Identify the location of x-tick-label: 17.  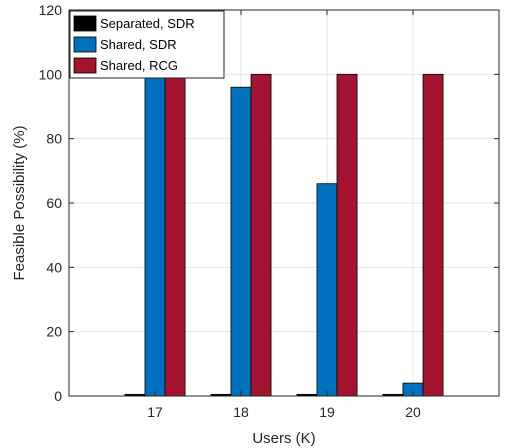
(155, 412).